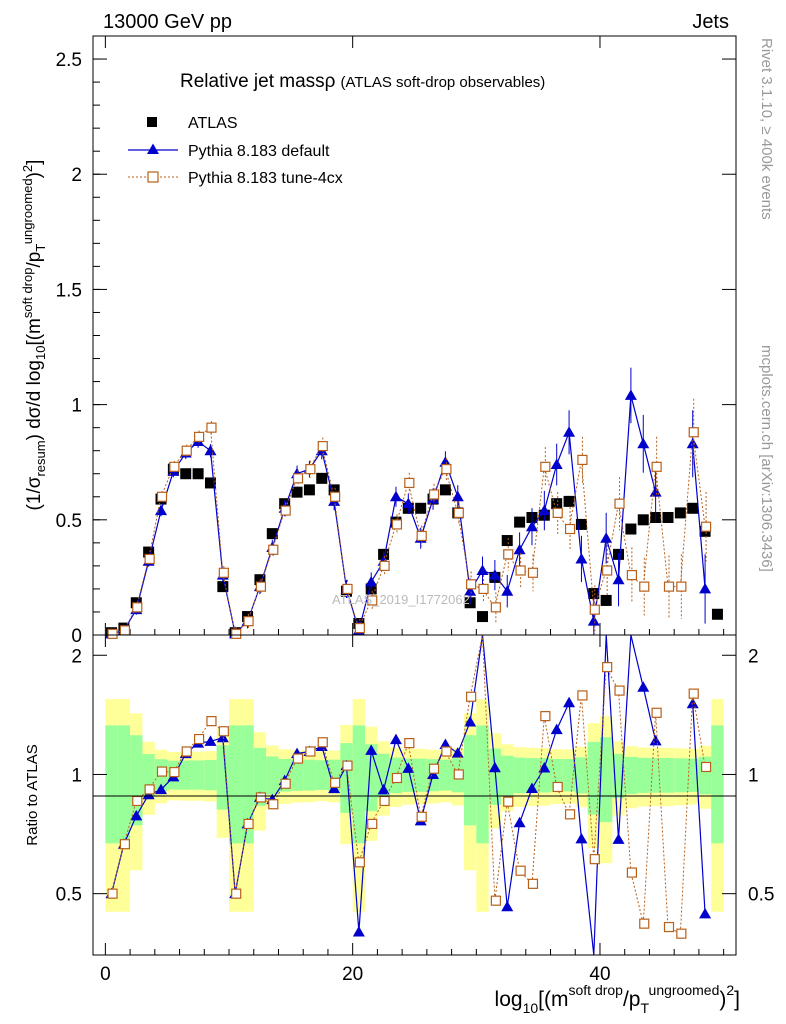 The image size is (786, 1024). I want to click on ratio-tick-label-left-2: 2, so click(76, 656).